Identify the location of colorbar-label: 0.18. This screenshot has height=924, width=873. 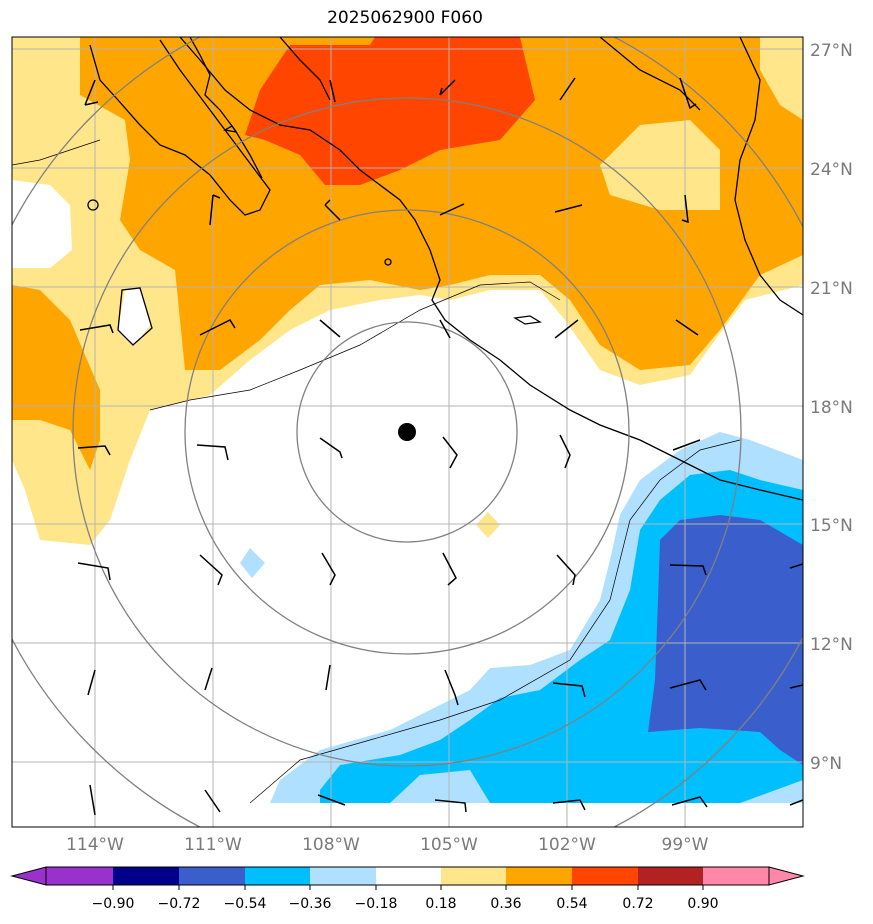
(440, 904).